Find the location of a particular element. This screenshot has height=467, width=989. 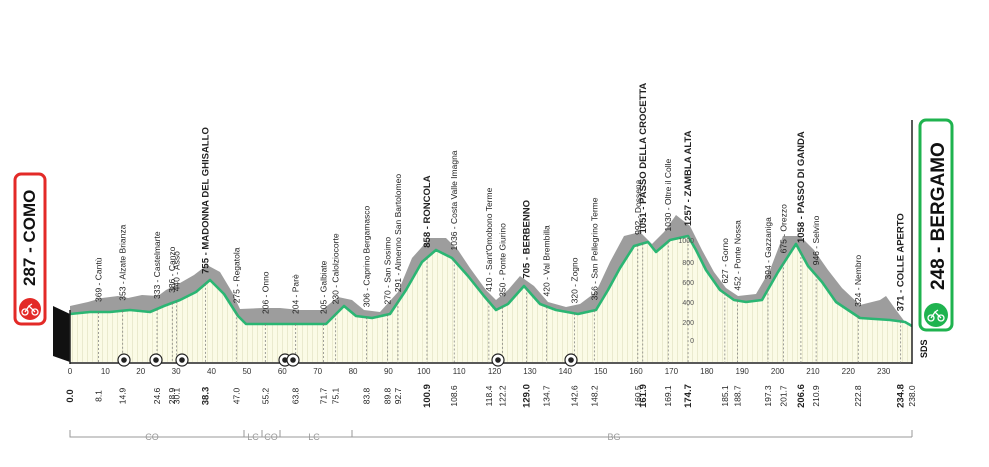

place-km-label: 71.7 is located at coordinates (324, 395).